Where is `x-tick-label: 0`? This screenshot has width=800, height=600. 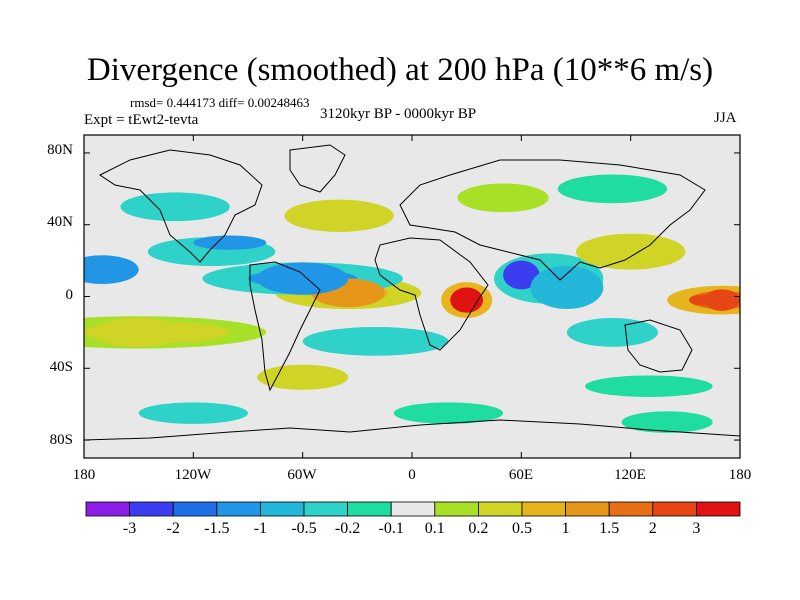
x-tick-label: 0 is located at coordinates (412, 475).